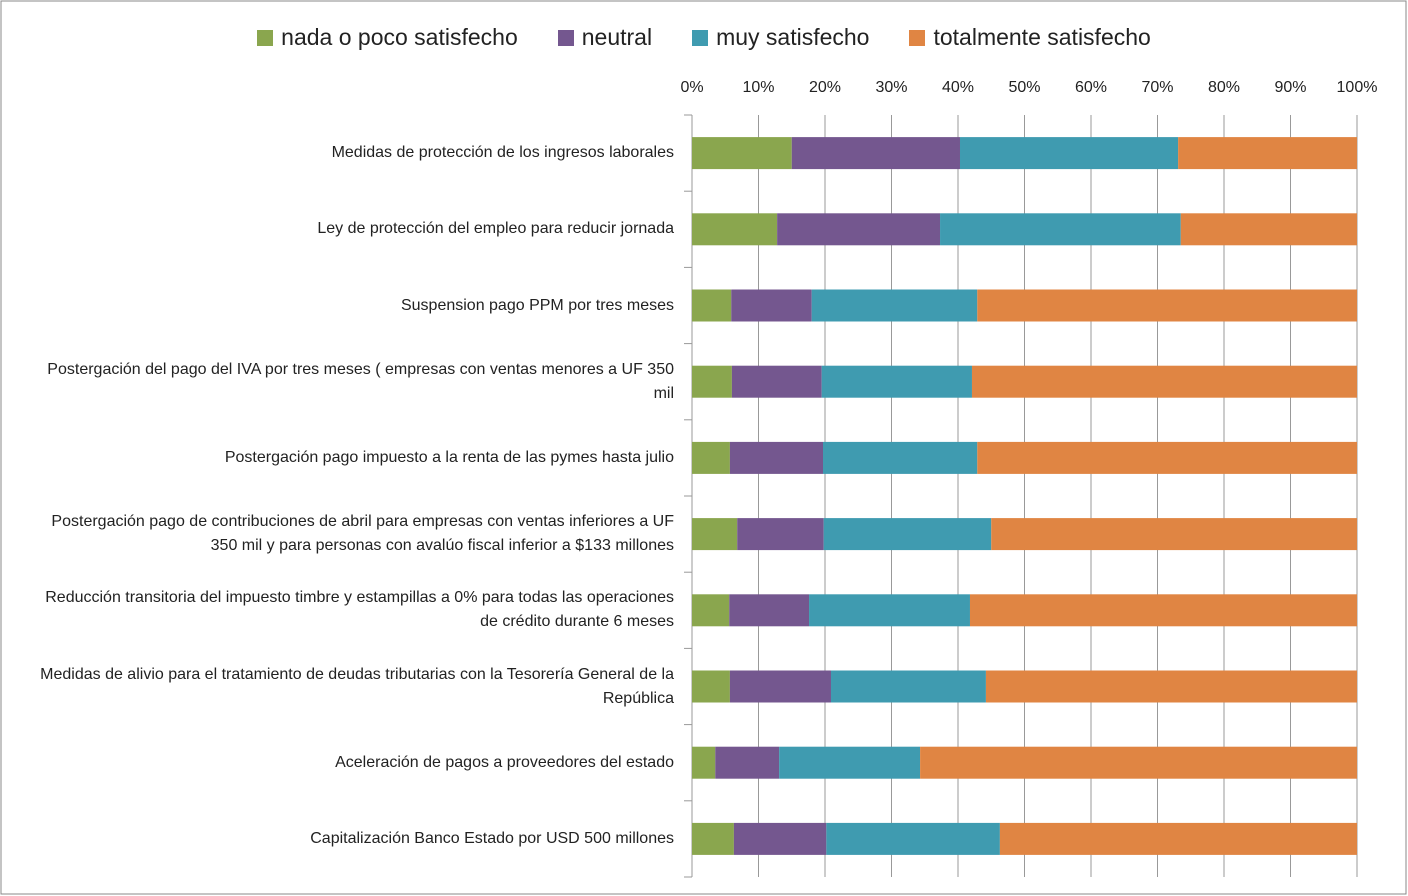 This screenshot has height=896, width=1408. Describe the element at coordinates (1024, 87) in the screenshot. I see `x-tick-label: 50%` at that location.